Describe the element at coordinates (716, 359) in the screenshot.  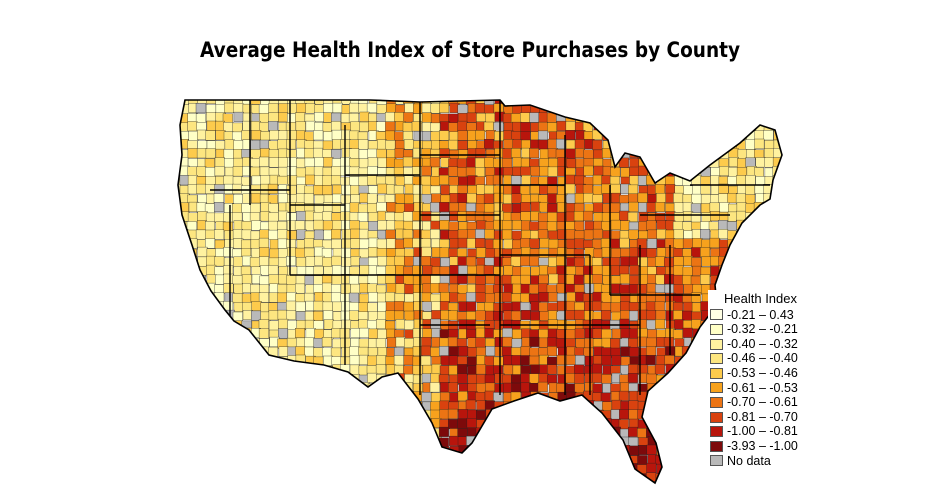
I see `legend-swatch` at that location.